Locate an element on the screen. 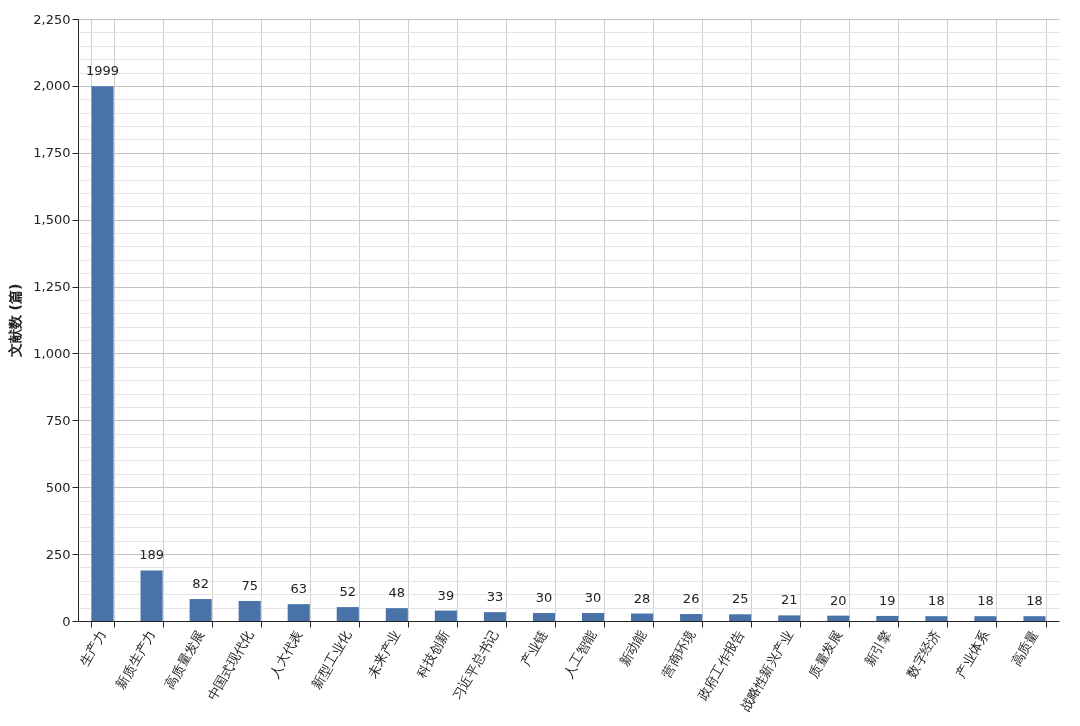 Image resolution: width=1080 pixels, height=726 pixels. data-label: 48 is located at coordinates (397, 593).